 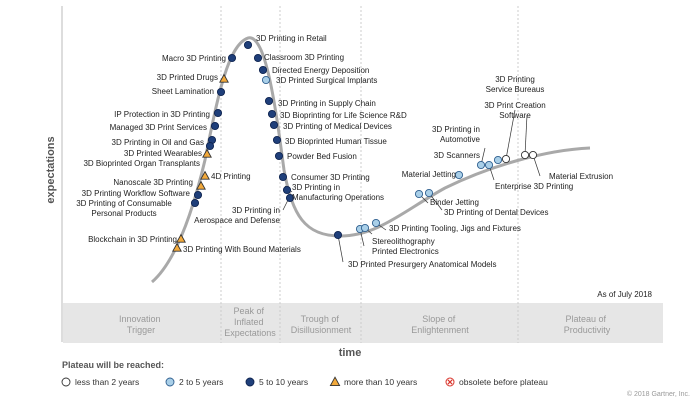 I want to click on tech-label: 3D Printed Wearables, so click(x=163, y=153).